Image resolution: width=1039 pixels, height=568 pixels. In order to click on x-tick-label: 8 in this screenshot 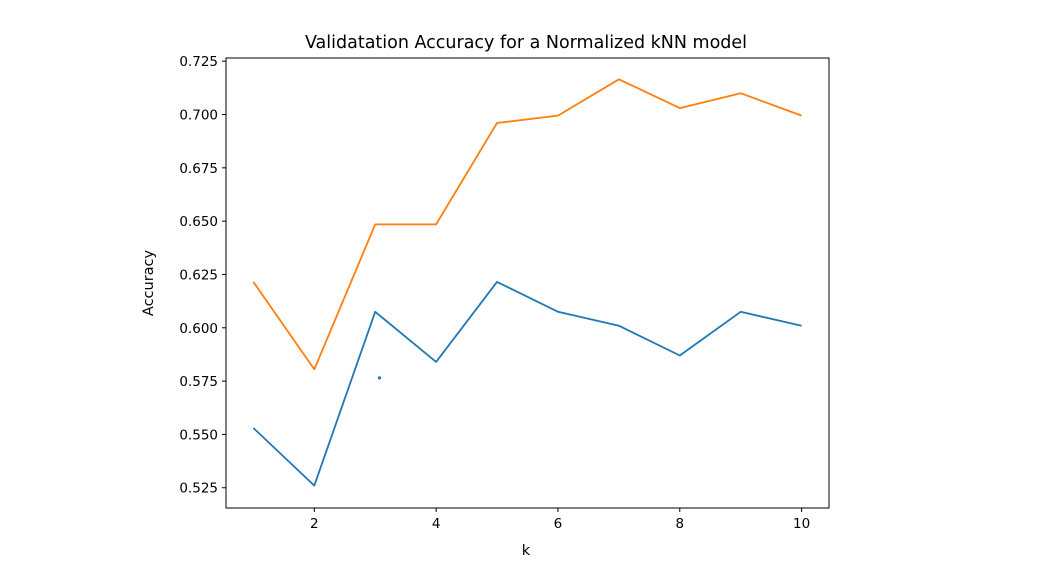, I will do `click(679, 524)`.